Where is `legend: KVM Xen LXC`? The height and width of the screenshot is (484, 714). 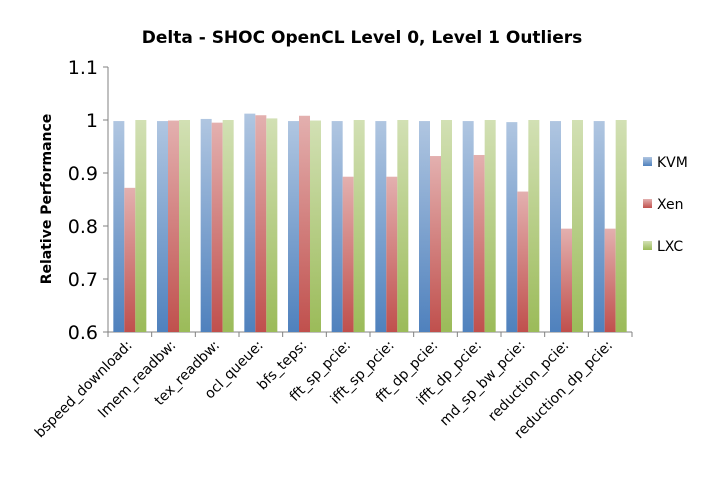
legend: KVM Xen LXC is located at coordinates (665, 205).